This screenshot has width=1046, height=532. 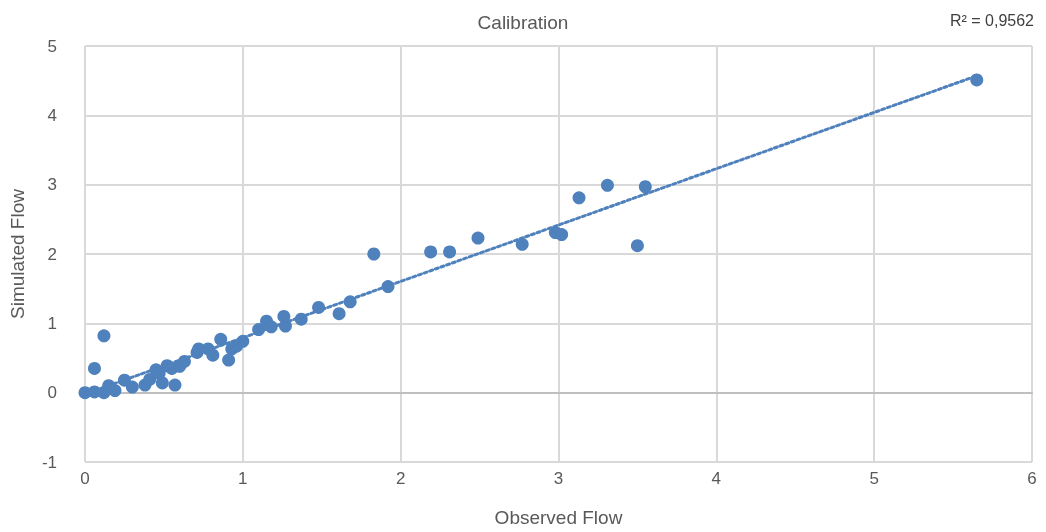 I want to click on y-tick-label: 5, so click(x=52, y=46).